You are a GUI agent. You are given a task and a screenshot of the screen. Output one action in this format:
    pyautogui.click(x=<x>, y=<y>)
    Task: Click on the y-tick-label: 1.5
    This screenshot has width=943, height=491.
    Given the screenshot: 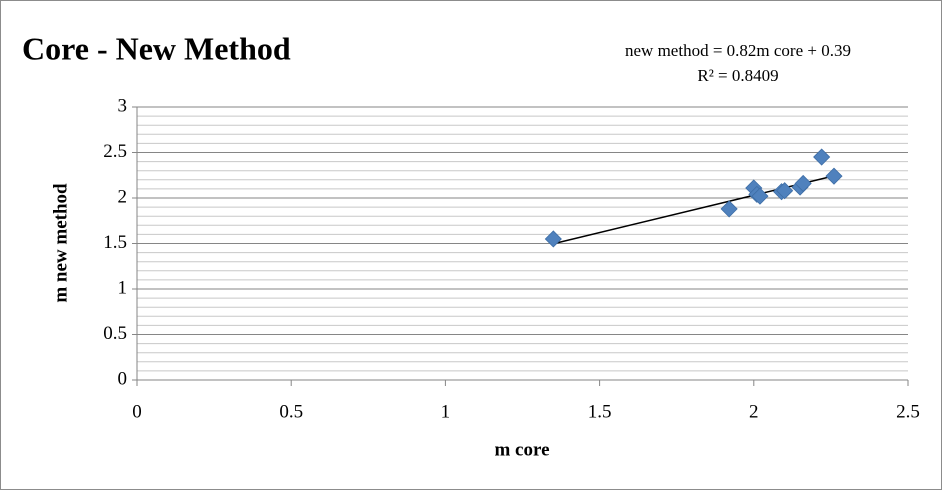 What is the action you would take?
    pyautogui.click(x=115, y=242)
    